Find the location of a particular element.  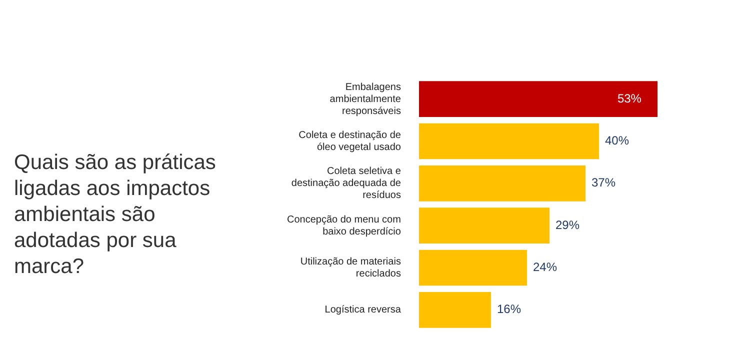

y-tick-label: Logística reversa is located at coordinates (363, 310).